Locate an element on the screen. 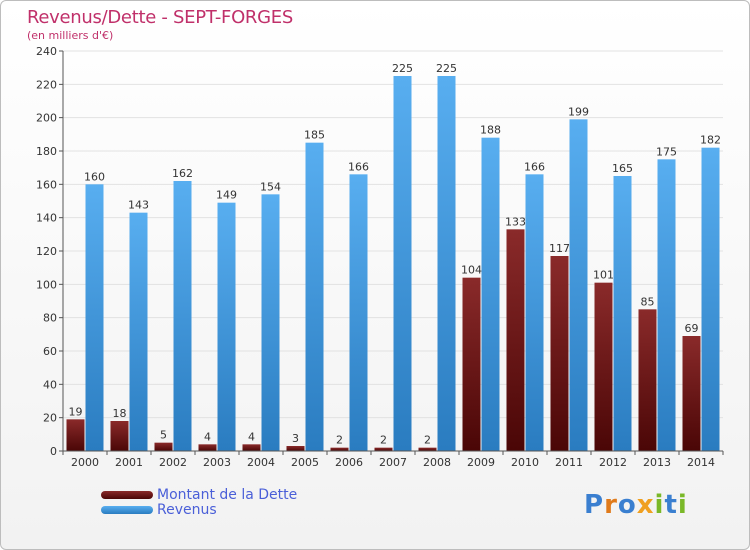  y-tick-label: 0 is located at coordinates (53, 451).